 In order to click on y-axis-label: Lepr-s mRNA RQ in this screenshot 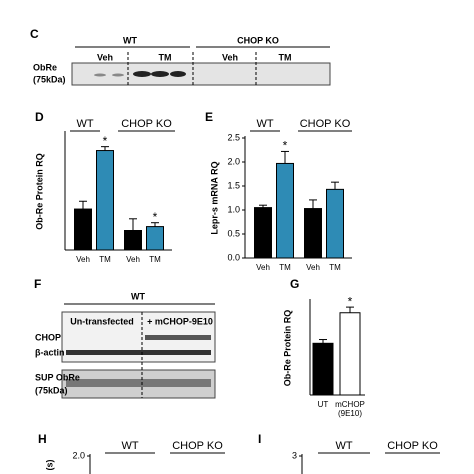, I will do `click(214, 197)`.